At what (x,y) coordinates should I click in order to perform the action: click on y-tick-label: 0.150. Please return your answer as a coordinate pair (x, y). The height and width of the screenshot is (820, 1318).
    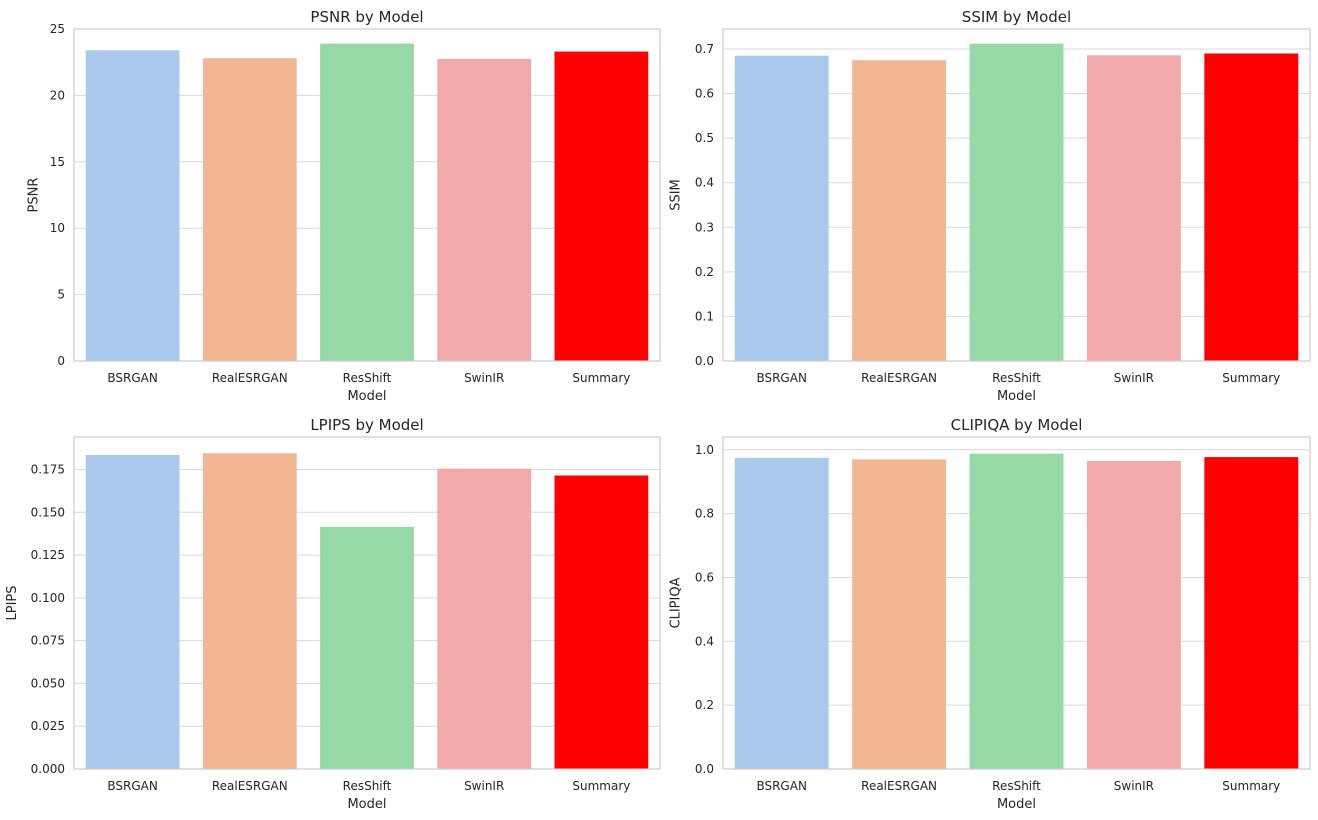
    Looking at the image, I should click on (48, 512).